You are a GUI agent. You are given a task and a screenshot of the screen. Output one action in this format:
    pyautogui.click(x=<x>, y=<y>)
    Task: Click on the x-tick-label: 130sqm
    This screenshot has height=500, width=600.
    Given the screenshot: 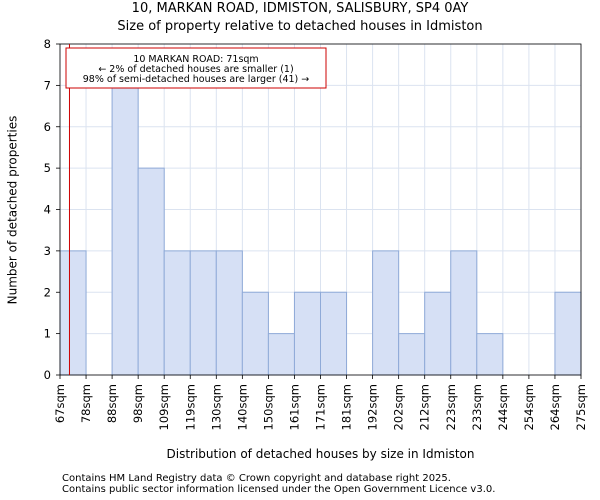 What is the action you would take?
    pyautogui.click(x=216, y=407)
    